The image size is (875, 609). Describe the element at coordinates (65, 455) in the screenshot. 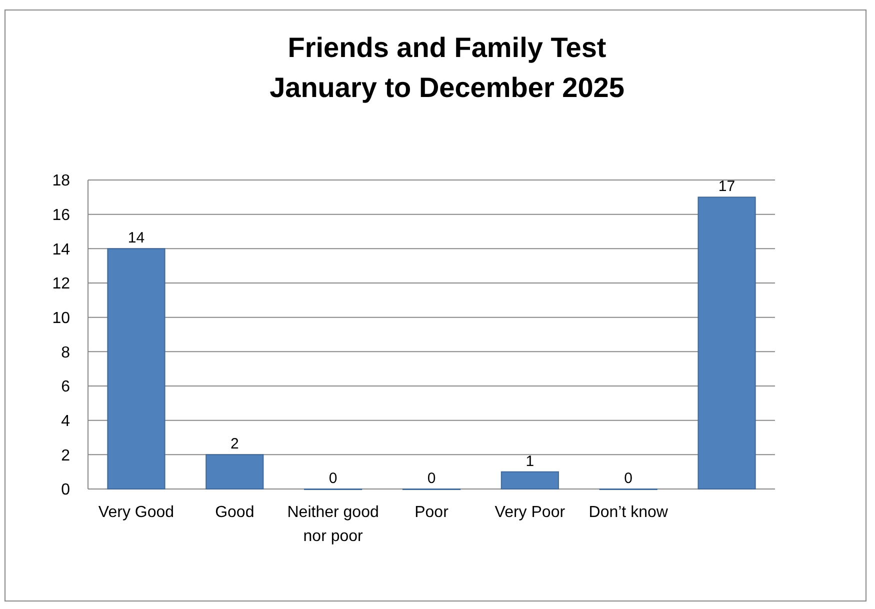

I see `y-tick-label: 2` at that location.